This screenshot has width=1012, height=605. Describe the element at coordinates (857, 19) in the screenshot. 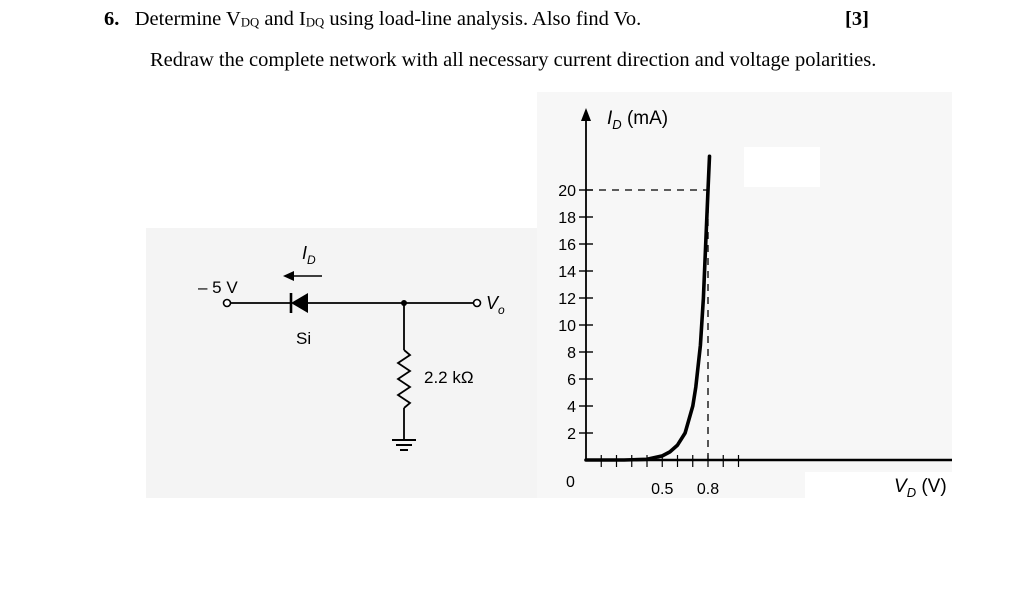

I see `question-marks: [3]` at that location.